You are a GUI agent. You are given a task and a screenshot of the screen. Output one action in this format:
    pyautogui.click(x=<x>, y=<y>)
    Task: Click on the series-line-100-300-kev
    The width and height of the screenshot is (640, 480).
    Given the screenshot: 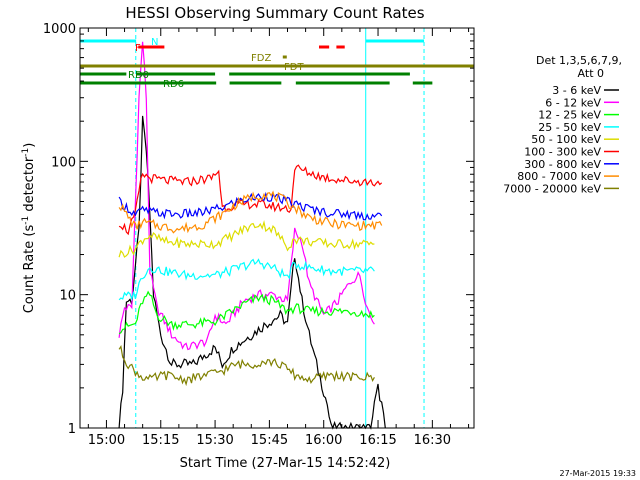 What is the action you would take?
    pyautogui.click(x=250, y=200)
    